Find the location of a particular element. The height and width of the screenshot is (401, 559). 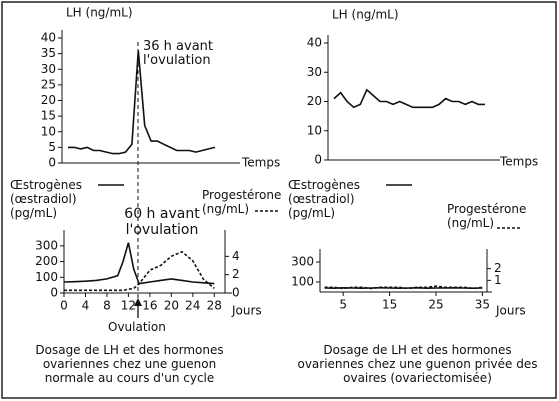

x-tick-label: 20 is located at coordinates (171, 306).